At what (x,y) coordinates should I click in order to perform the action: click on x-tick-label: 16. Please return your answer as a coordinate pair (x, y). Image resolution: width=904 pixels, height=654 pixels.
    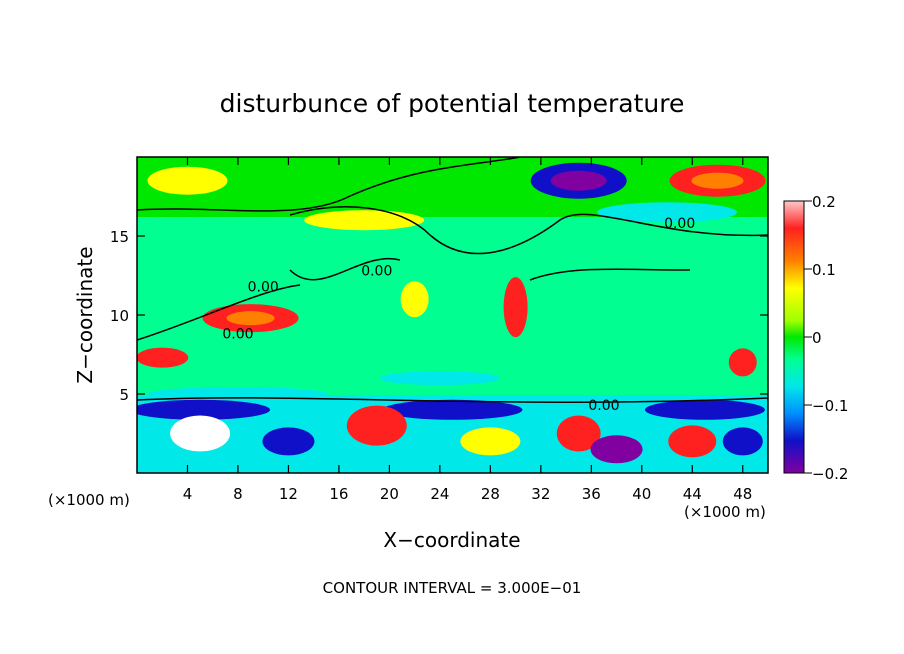
    Looking at the image, I should click on (338, 494).